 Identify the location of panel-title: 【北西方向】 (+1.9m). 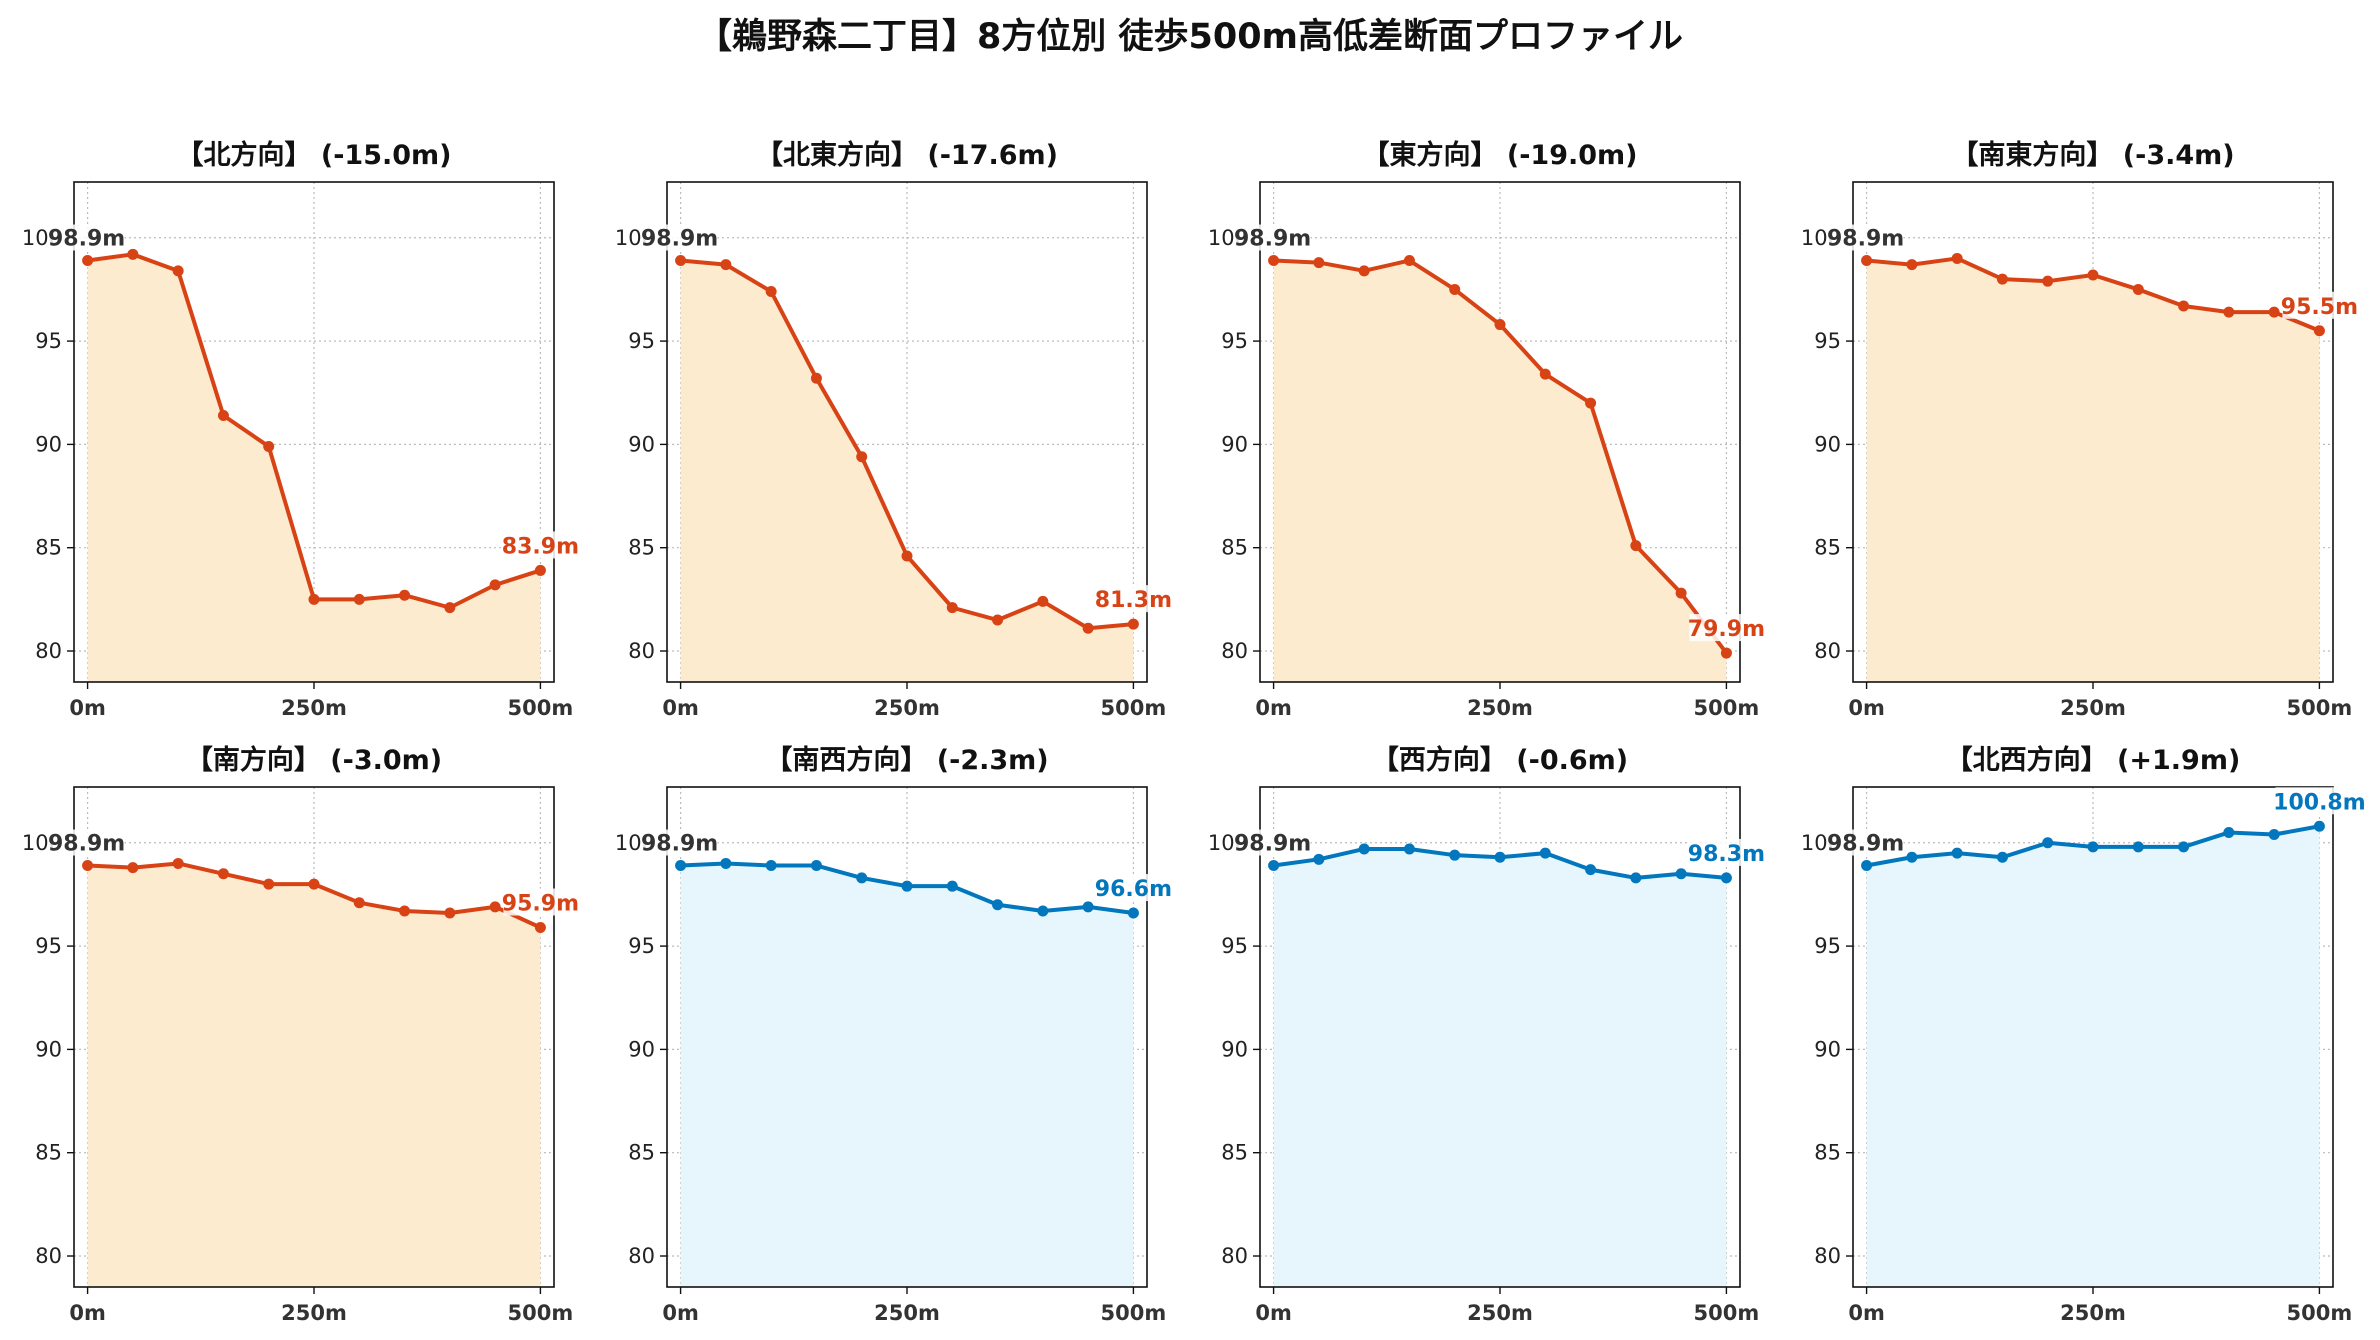
(2093, 760).